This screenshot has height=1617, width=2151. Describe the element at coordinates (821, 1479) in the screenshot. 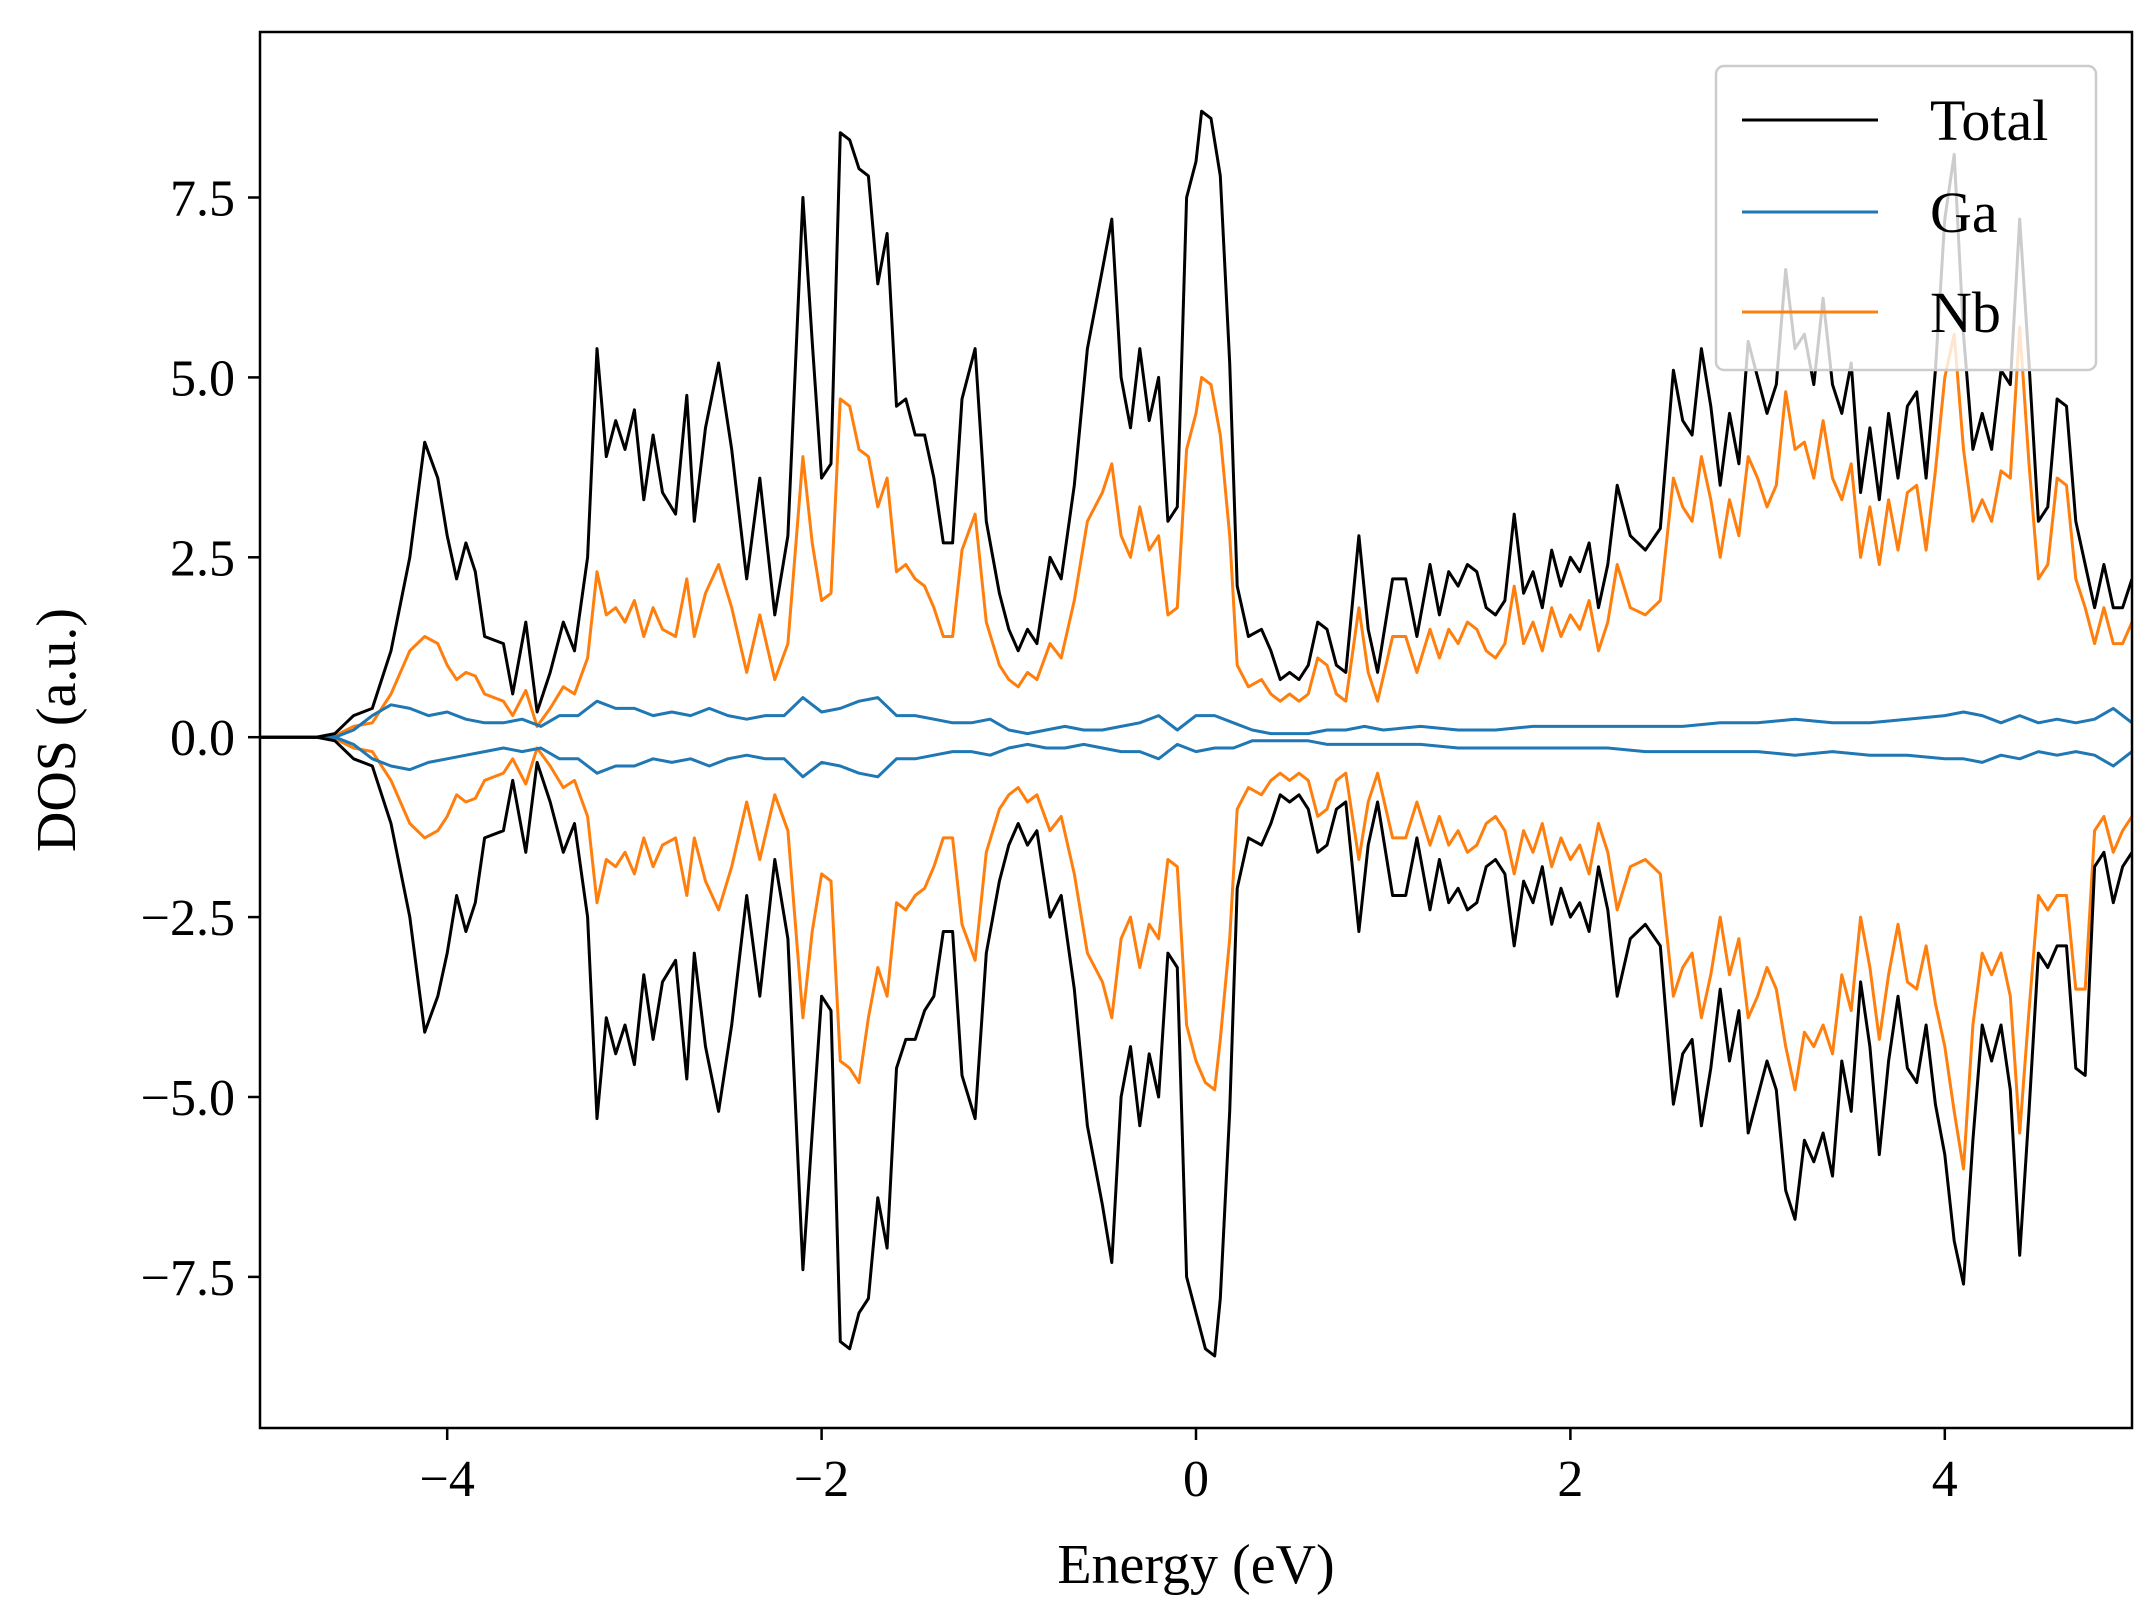

I see `x-tick-label: −2` at that location.